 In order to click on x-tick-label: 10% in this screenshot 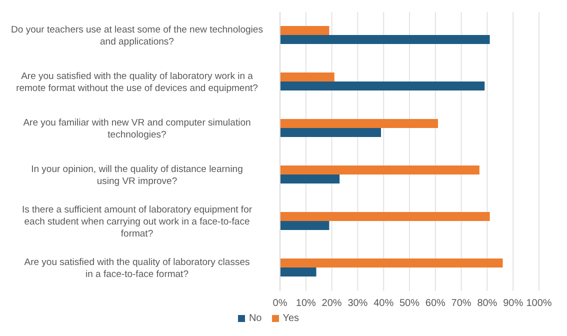, I will do `click(306, 304)`.